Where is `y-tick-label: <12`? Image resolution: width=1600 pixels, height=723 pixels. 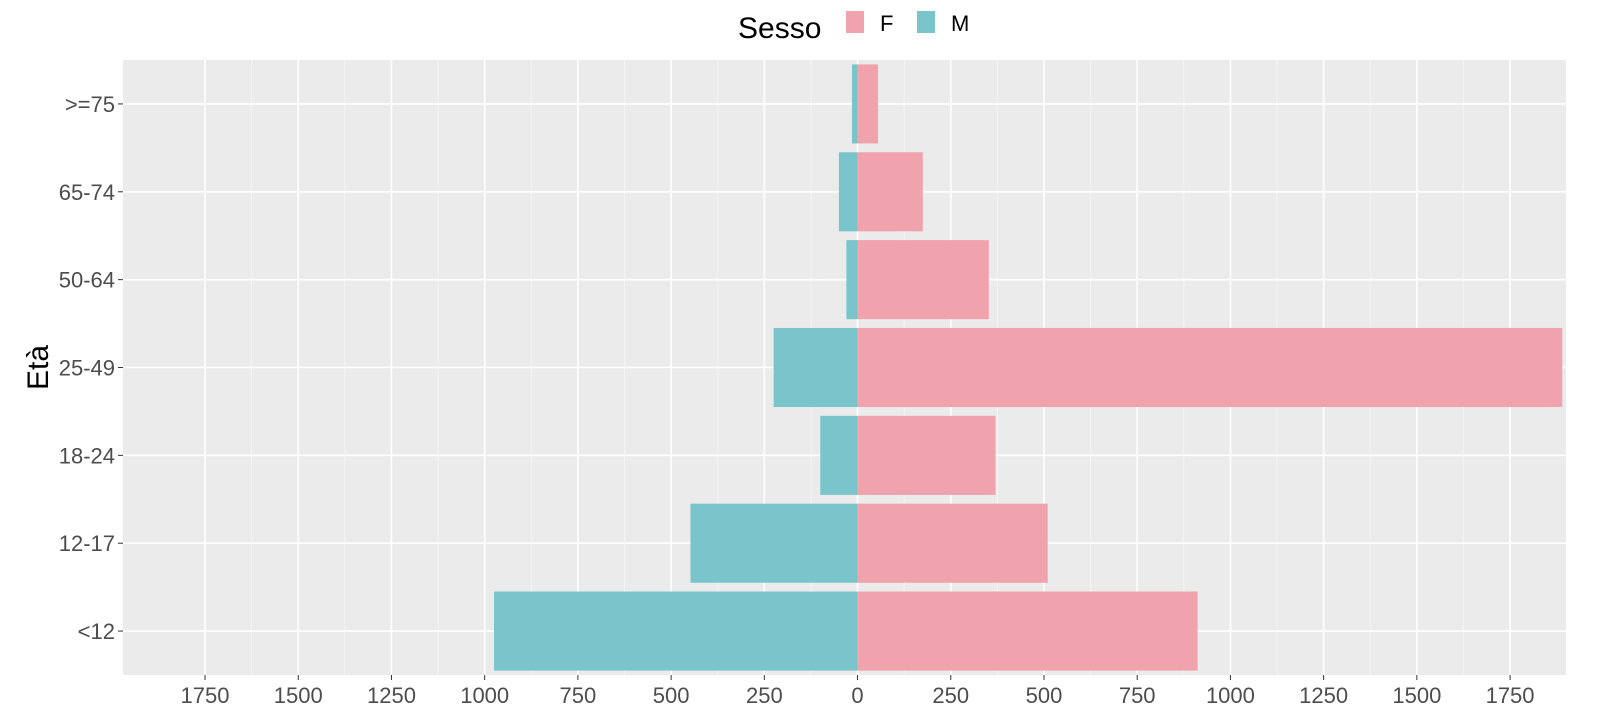
y-tick-label: <12 is located at coordinates (96, 631).